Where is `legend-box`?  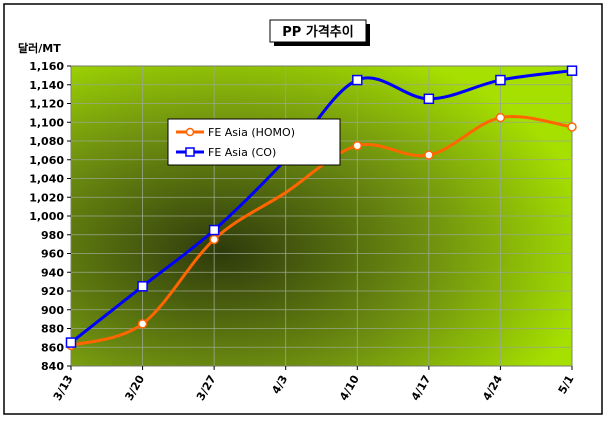 legend-box is located at coordinates (254, 142).